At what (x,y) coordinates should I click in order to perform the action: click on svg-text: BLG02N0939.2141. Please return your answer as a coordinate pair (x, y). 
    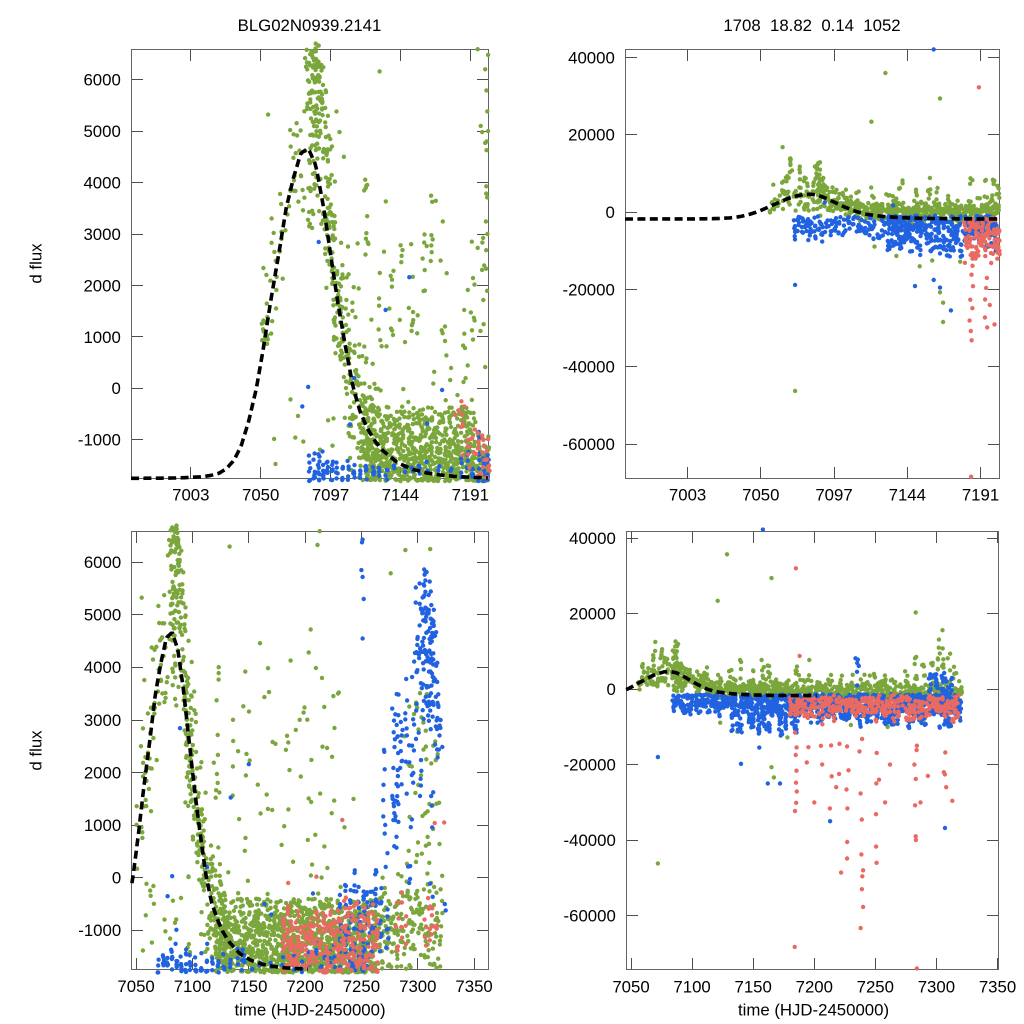
    Looking at the image, I should click on (310, 25).